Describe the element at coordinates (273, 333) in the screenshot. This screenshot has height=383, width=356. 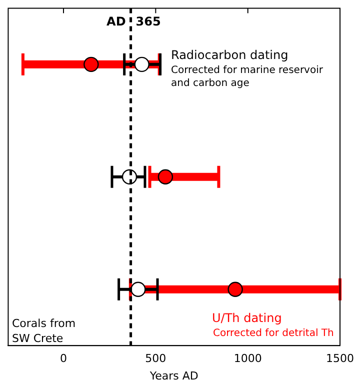
I see `annotation: Corrected for detrital Th` at that location.